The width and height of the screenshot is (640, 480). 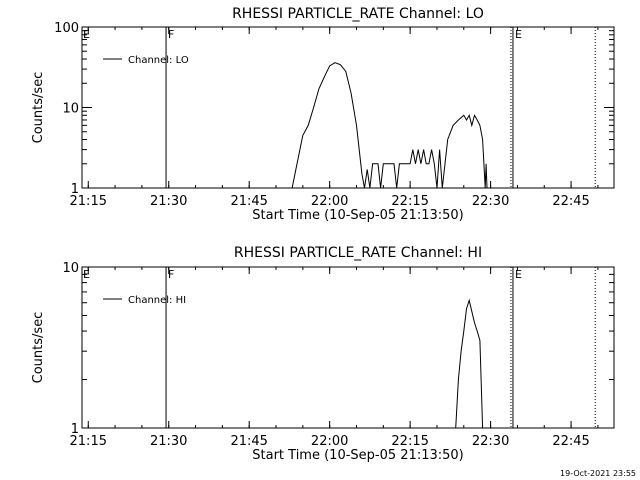 I want to click on panel1-legend-label: Channel: LO, so click(x=158, y=60).